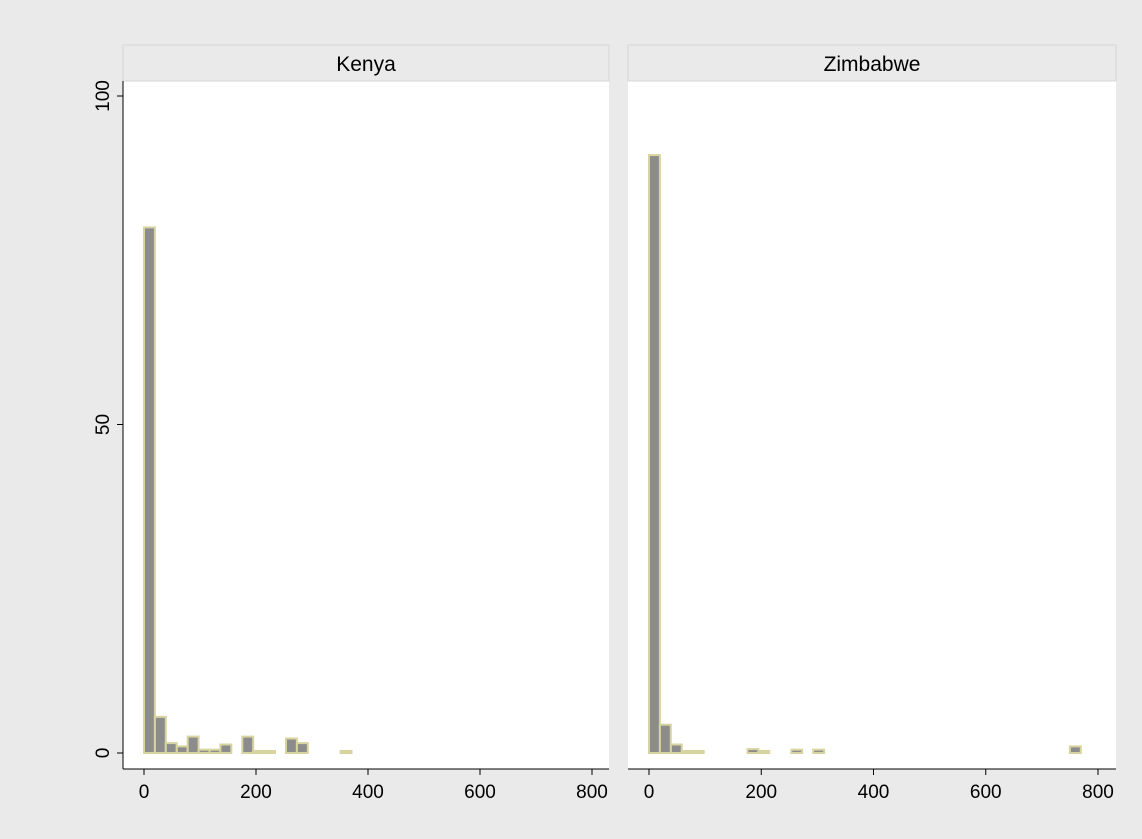 The height and width of the screenshot is (839, 1142). What do you see at coordinates (103, 753) in the screenshot?
I see `y-tick-label: 0` at bounding box center [103, 753].